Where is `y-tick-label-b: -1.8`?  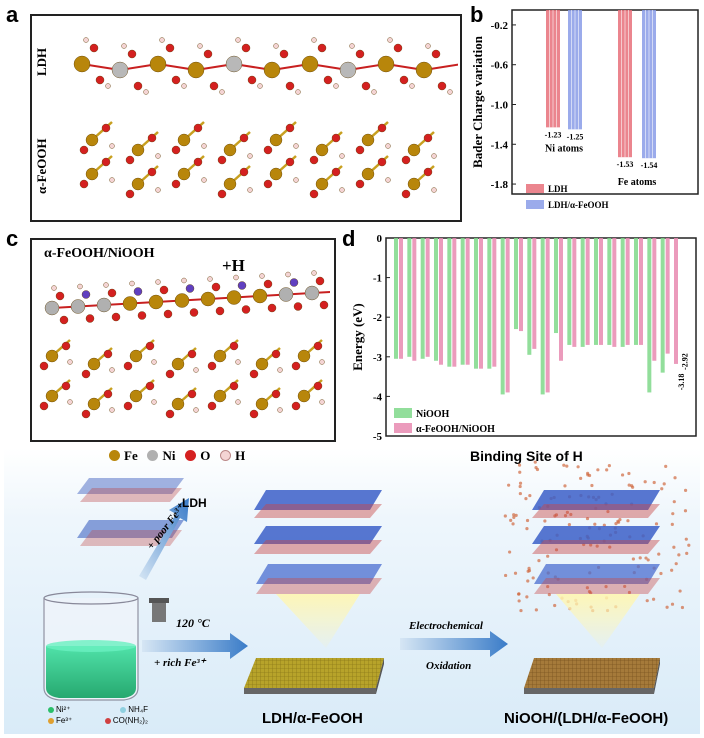 y-tick-label-b: -1.8 is located at coordinates (500, 185).